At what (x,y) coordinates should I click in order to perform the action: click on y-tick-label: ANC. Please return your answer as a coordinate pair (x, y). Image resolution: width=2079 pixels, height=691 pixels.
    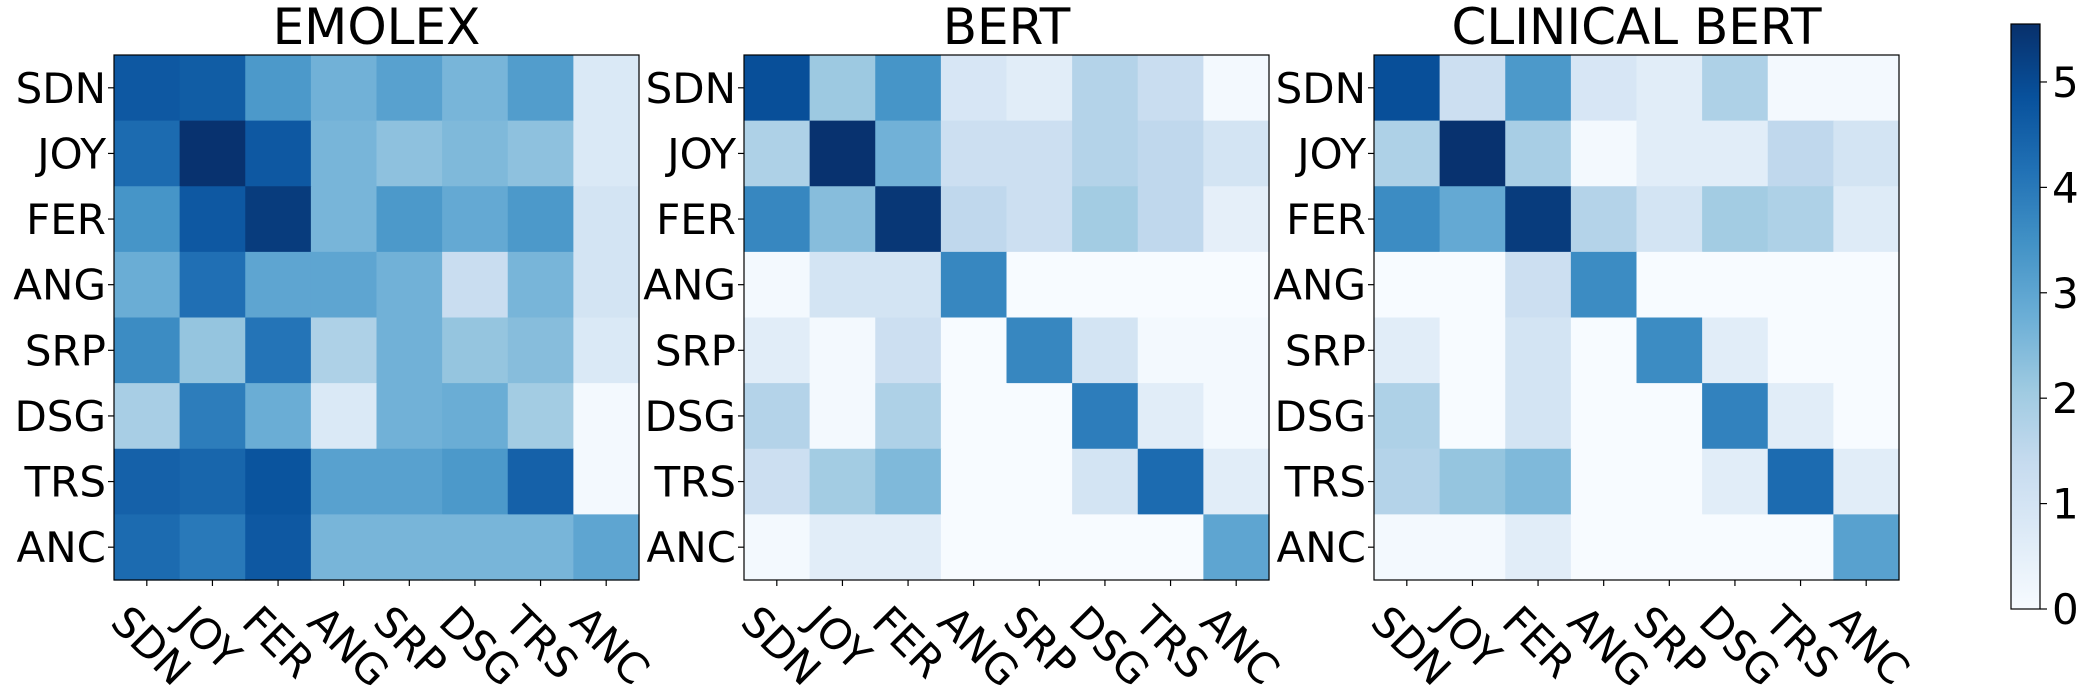
    Looking at the image, I should click on (691, 547).